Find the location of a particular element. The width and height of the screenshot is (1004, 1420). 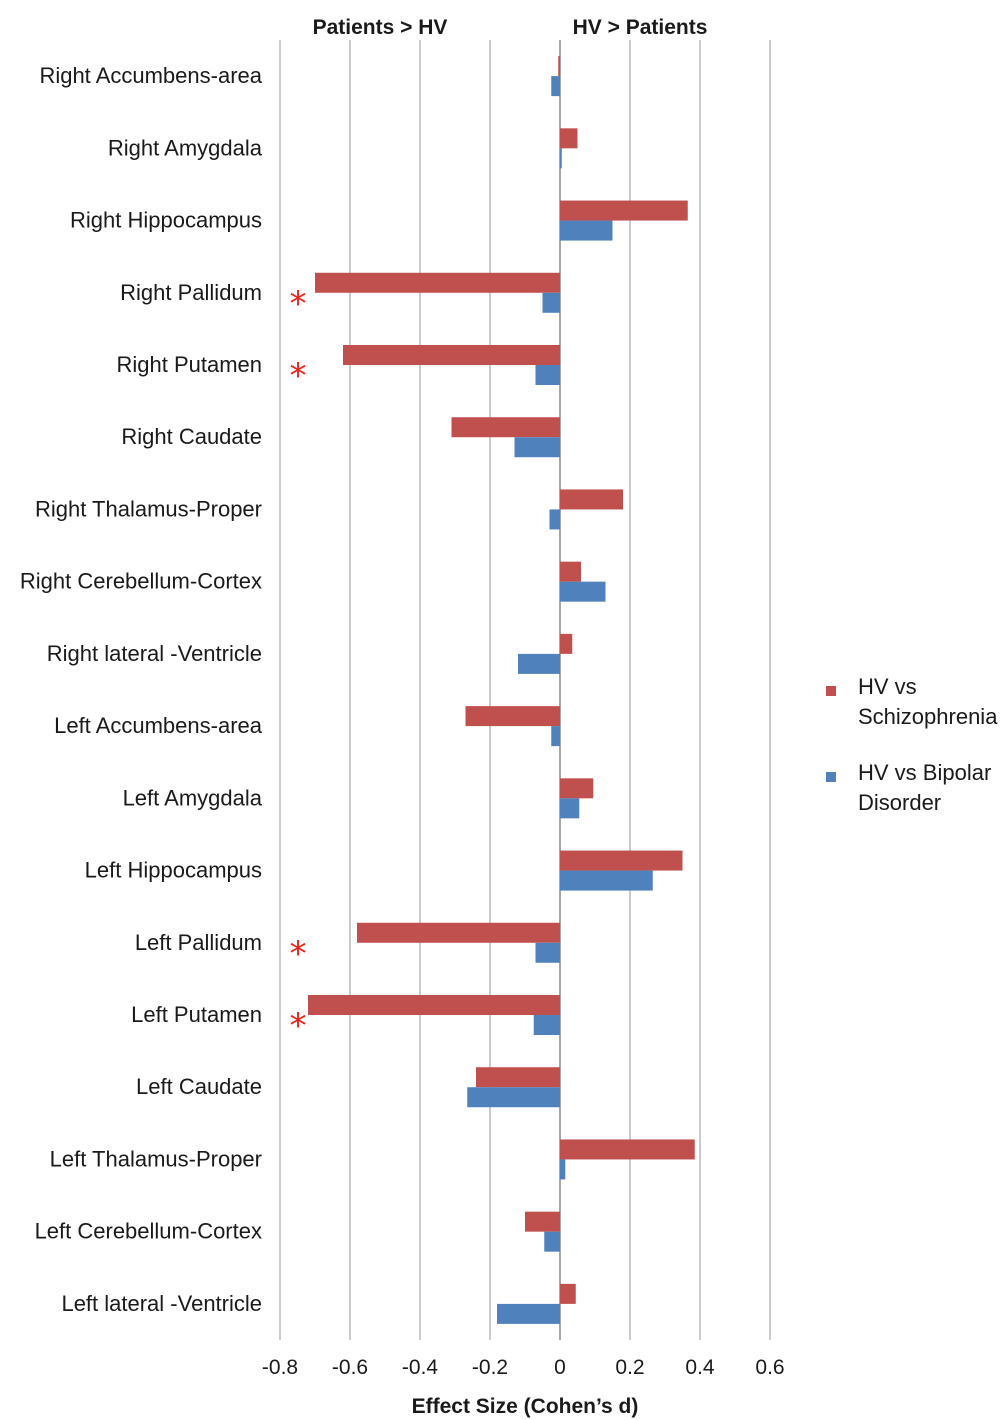

category-label: Left Caudate is located at coordinates (199, 1086).